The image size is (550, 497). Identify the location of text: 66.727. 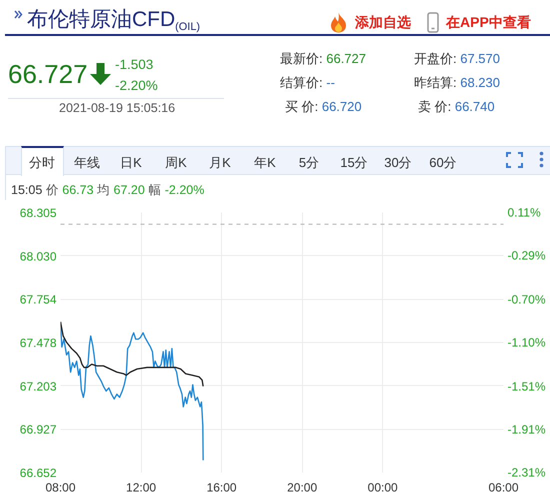
(48, 74).